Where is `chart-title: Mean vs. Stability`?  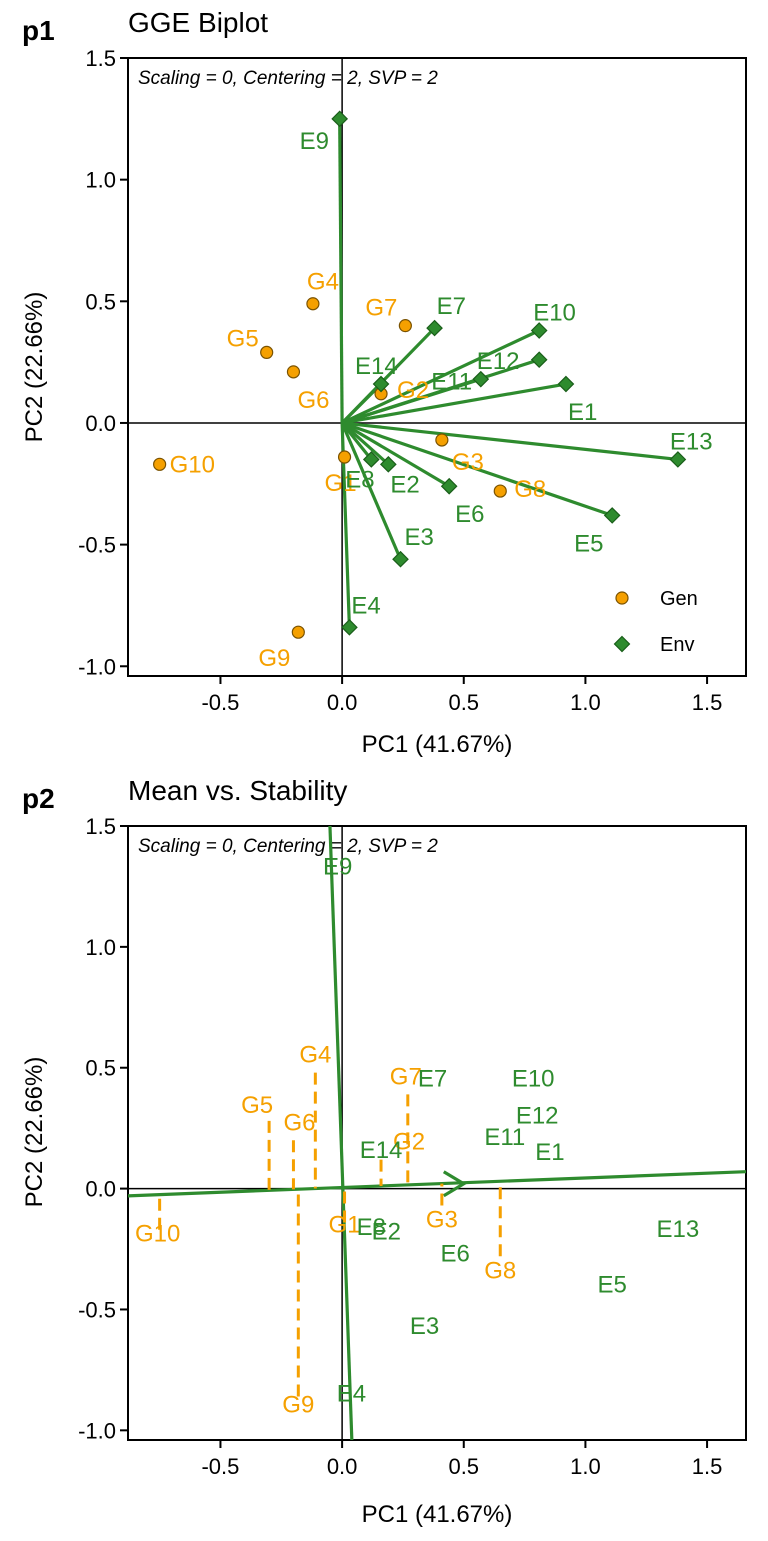 chart-title: Mean vs. Stability is located at coordinates (237, 790).